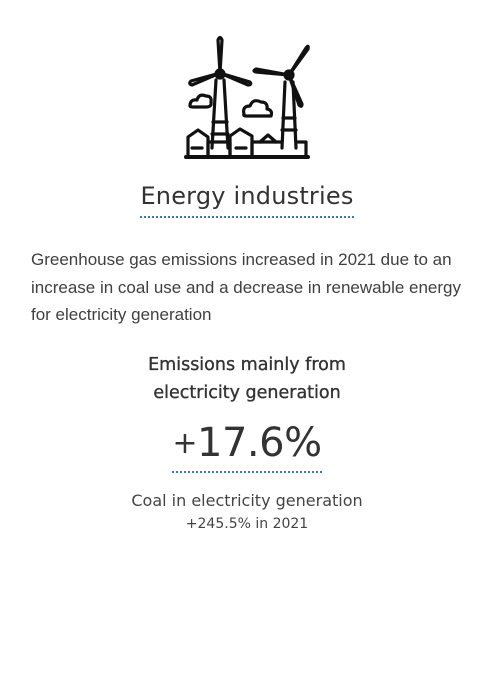 The height and width of the screenshot is (688, 494). Describe the element at coordinates (185, 443) in the screenshot. I see `stat-sign: +` at that location.